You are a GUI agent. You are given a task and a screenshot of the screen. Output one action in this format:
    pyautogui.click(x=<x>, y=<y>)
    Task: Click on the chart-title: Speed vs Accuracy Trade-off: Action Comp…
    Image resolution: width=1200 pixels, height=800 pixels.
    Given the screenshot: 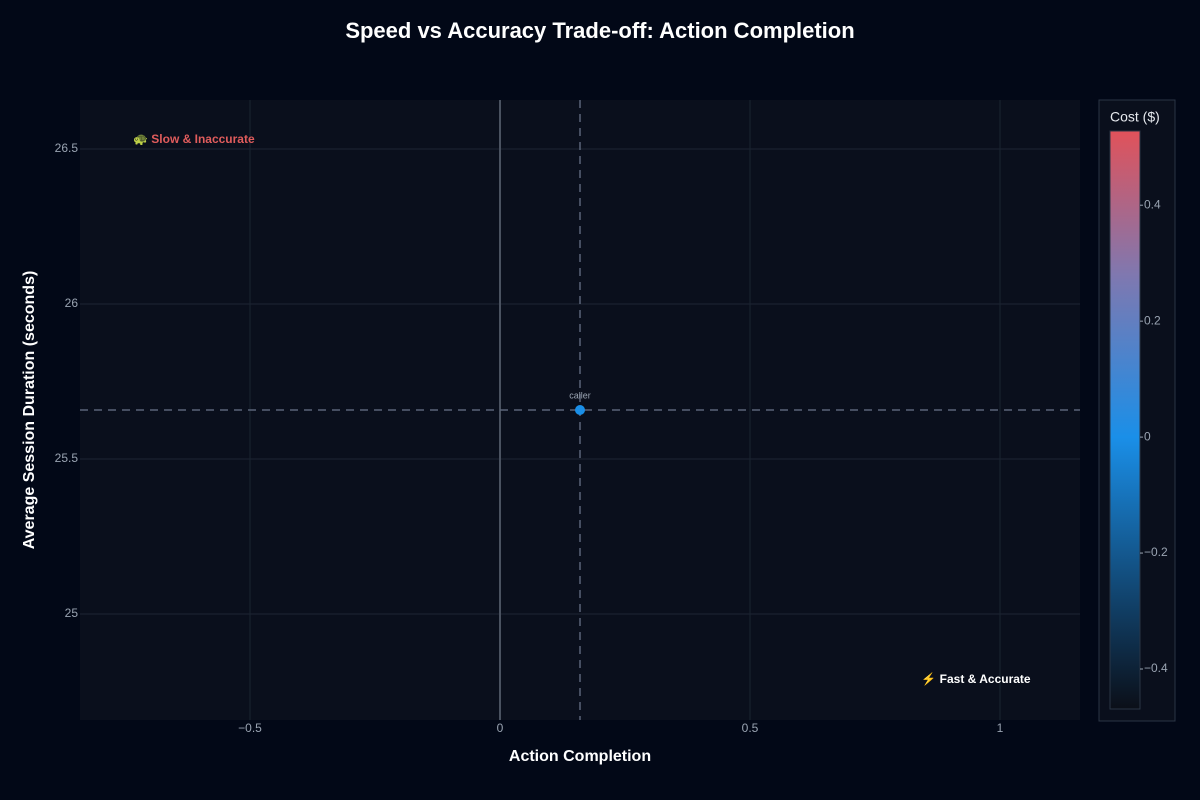 What is the action you would take?
    pyautogui.click(x=599, y=30)
    